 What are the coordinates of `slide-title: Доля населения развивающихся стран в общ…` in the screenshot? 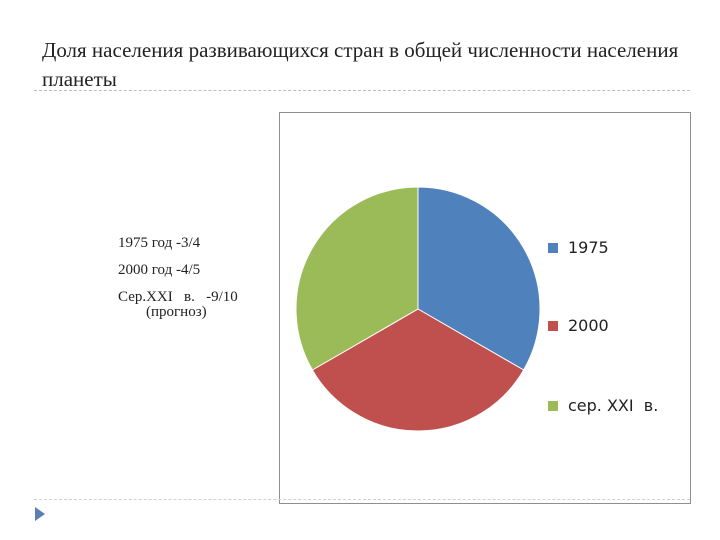 It's located at (360, 64).